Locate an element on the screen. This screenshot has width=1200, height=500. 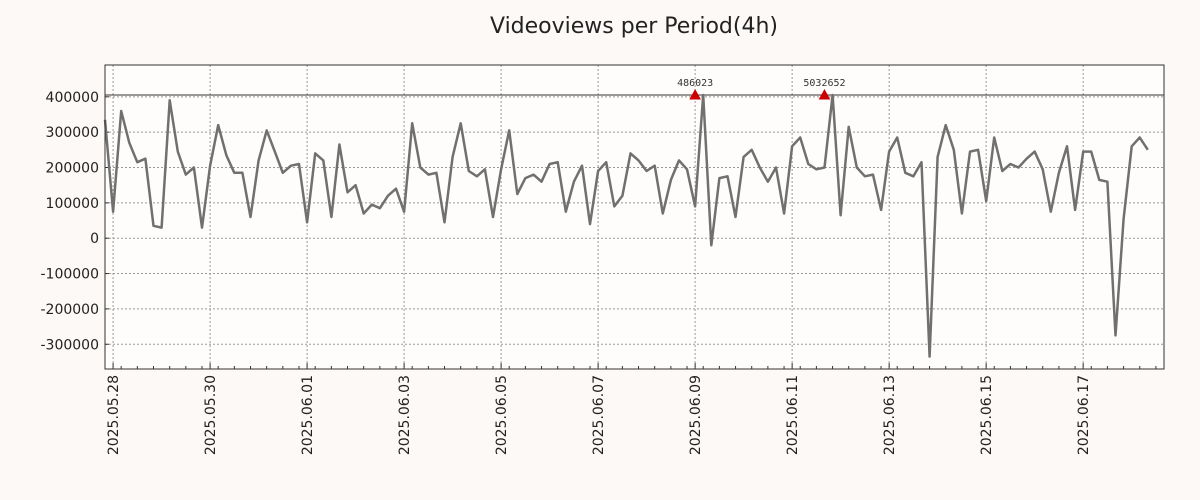
x-tick-label: 2025.06.13 is located at coordinates (890, 415).